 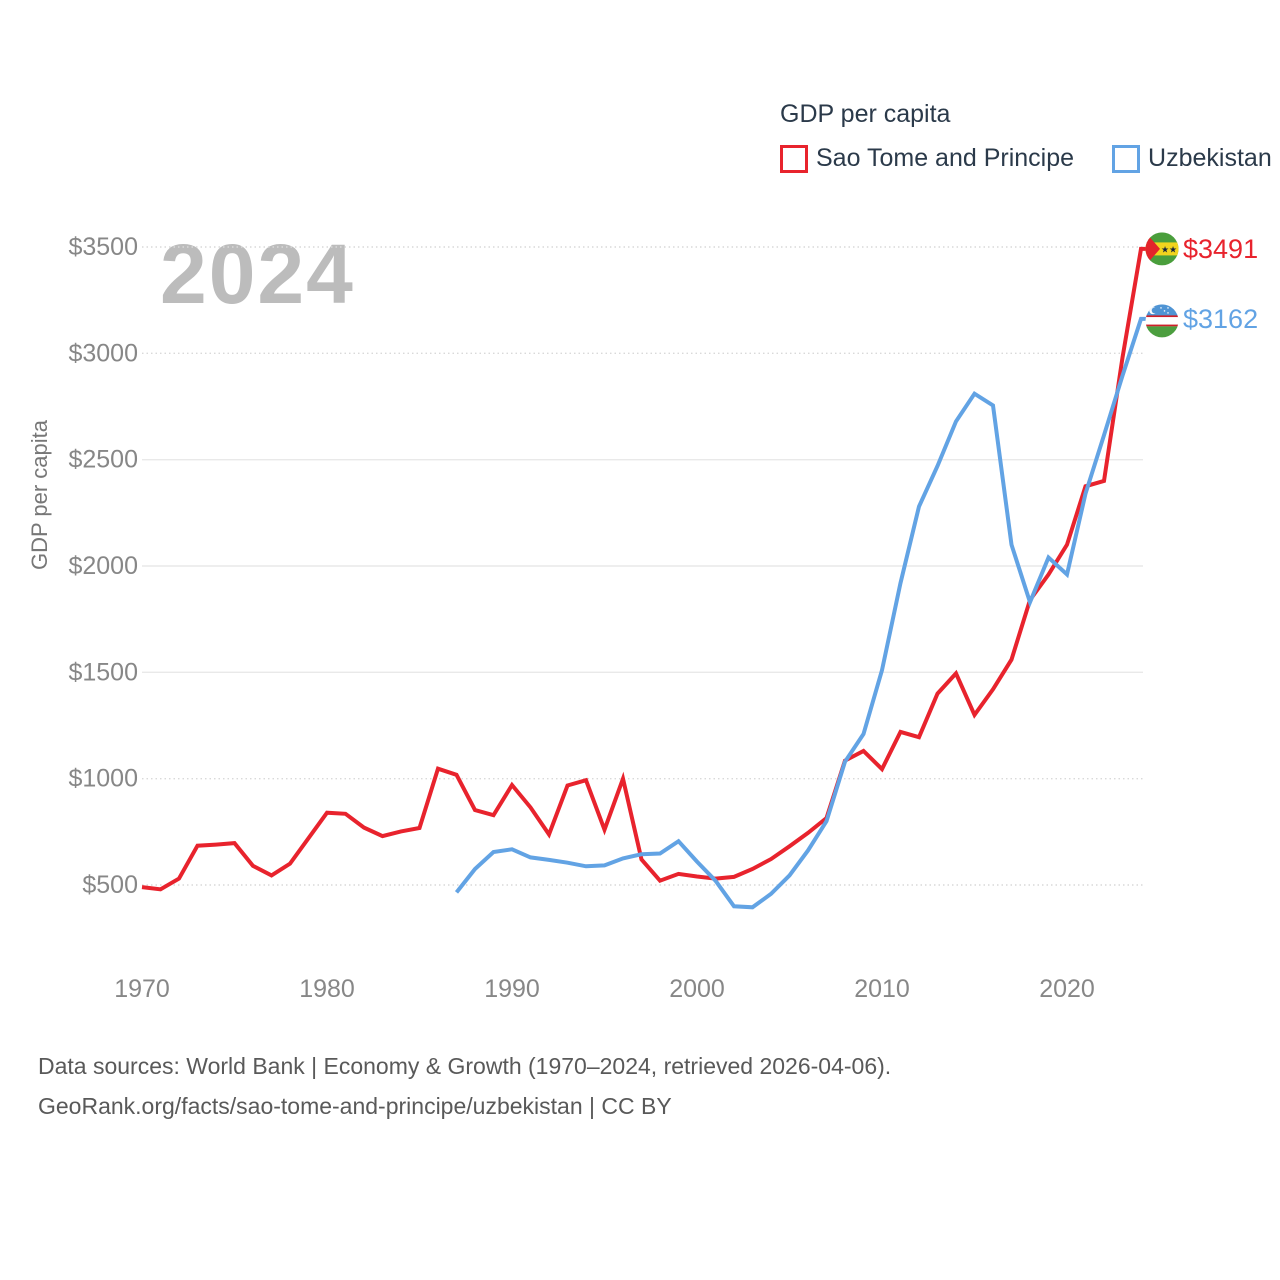 What do you see at coordinates (103, 672) in the screenshot?
I see `y-tick-label: $1500` at bounding box center [103, 672].